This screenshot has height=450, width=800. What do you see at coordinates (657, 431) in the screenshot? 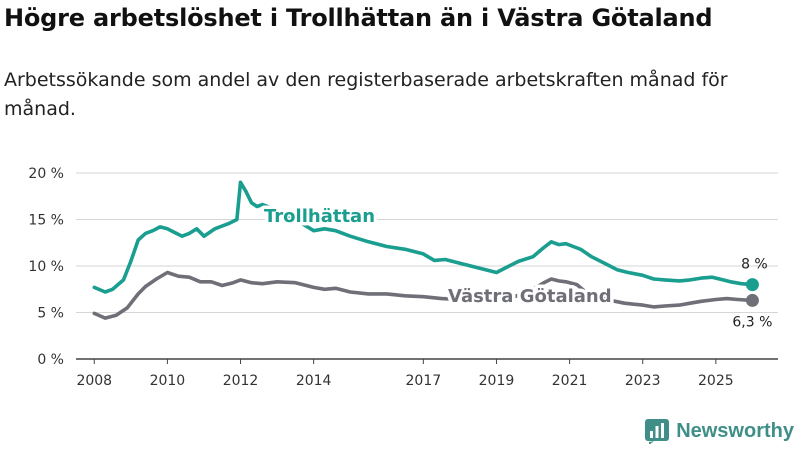
I see `newsworthy-logo-icon` at bounding box center [657, 431].